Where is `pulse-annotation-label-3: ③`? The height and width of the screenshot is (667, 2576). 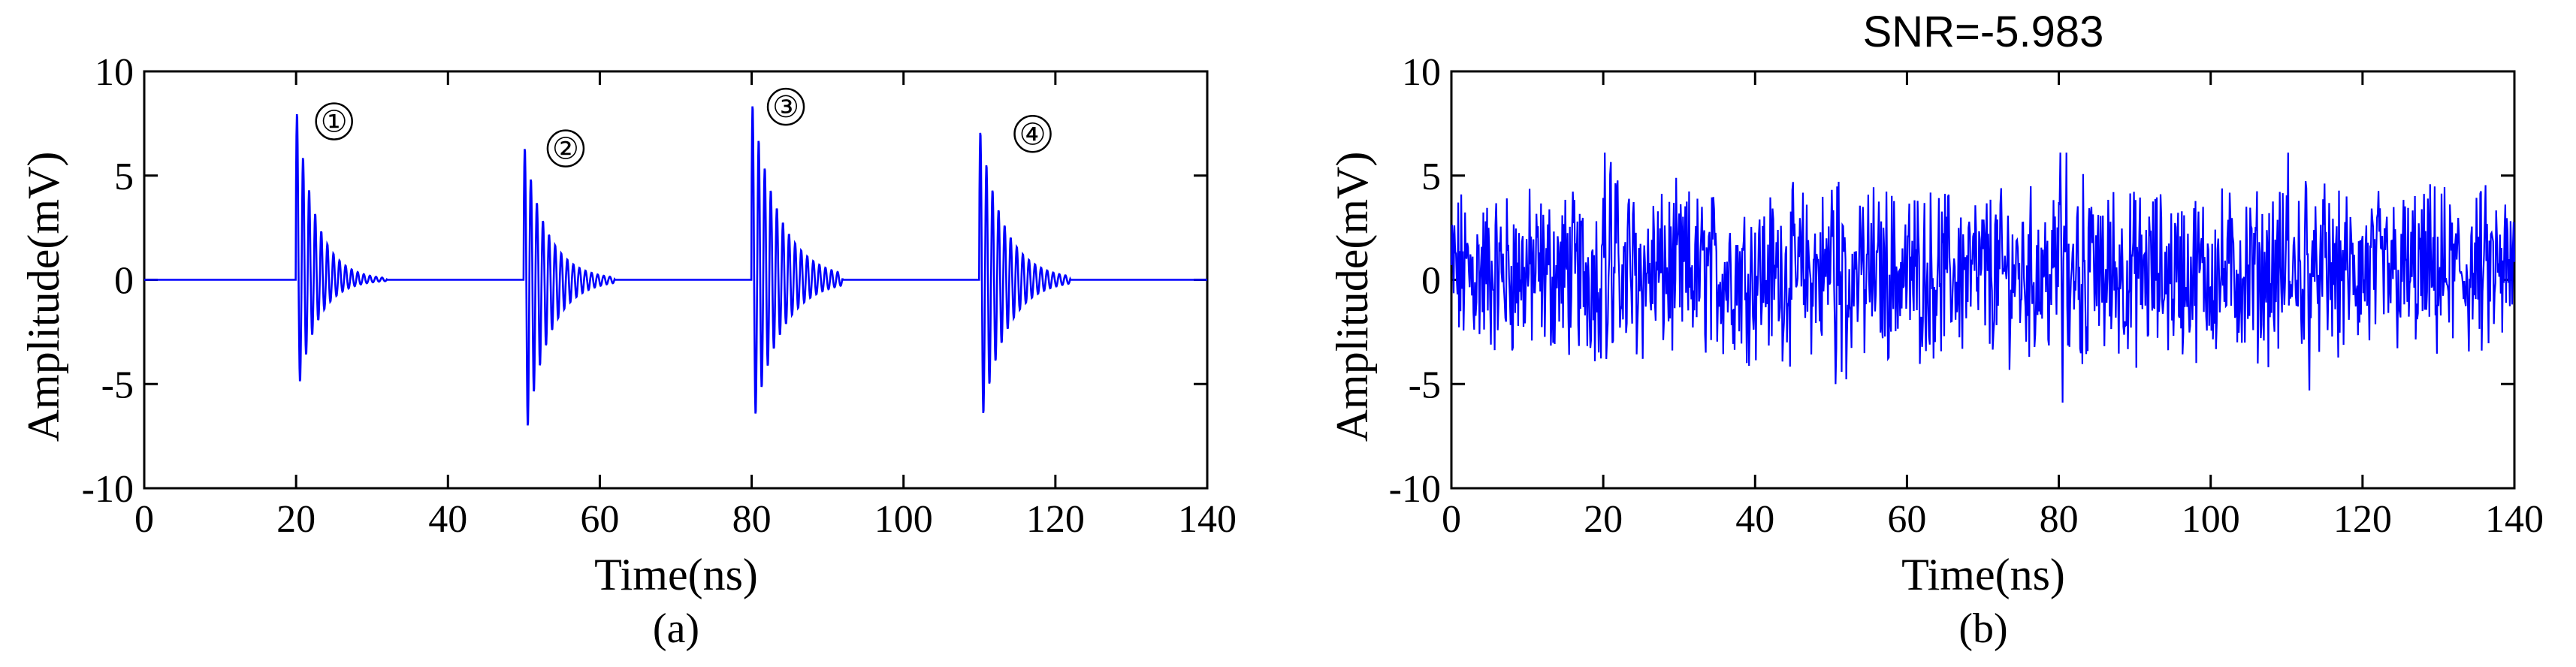 pulse-annotation-label-3: ③ is located at coordinates (785, 107).